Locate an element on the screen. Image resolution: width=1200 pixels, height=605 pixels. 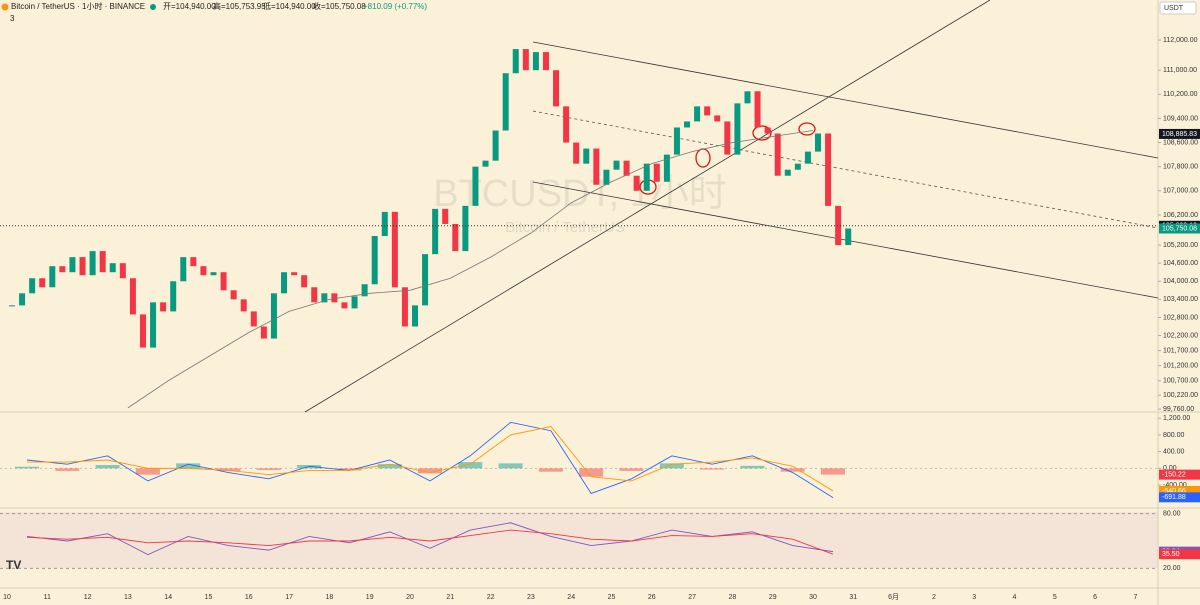
circle-mark is located at coordinates (807, 129).